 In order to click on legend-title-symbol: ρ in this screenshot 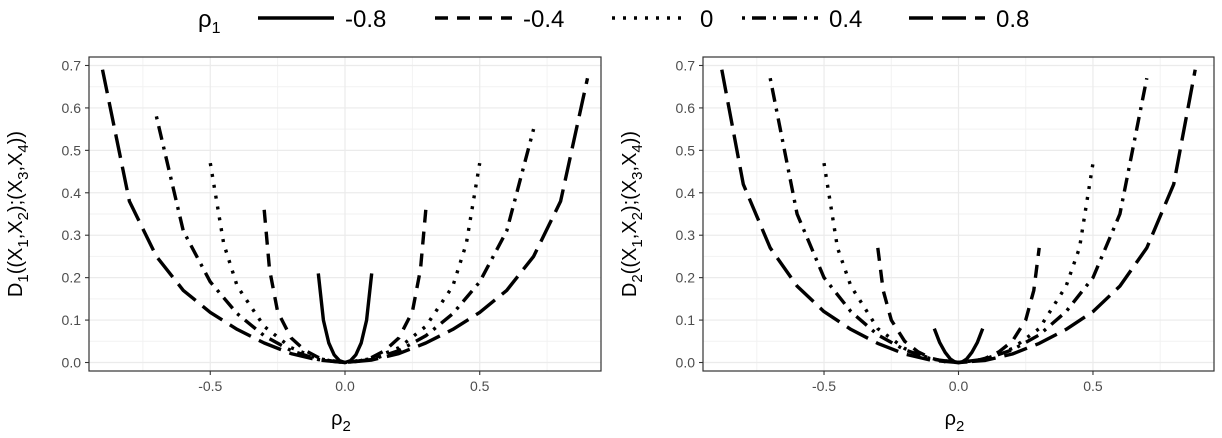, I will do `click(205, 19)`.